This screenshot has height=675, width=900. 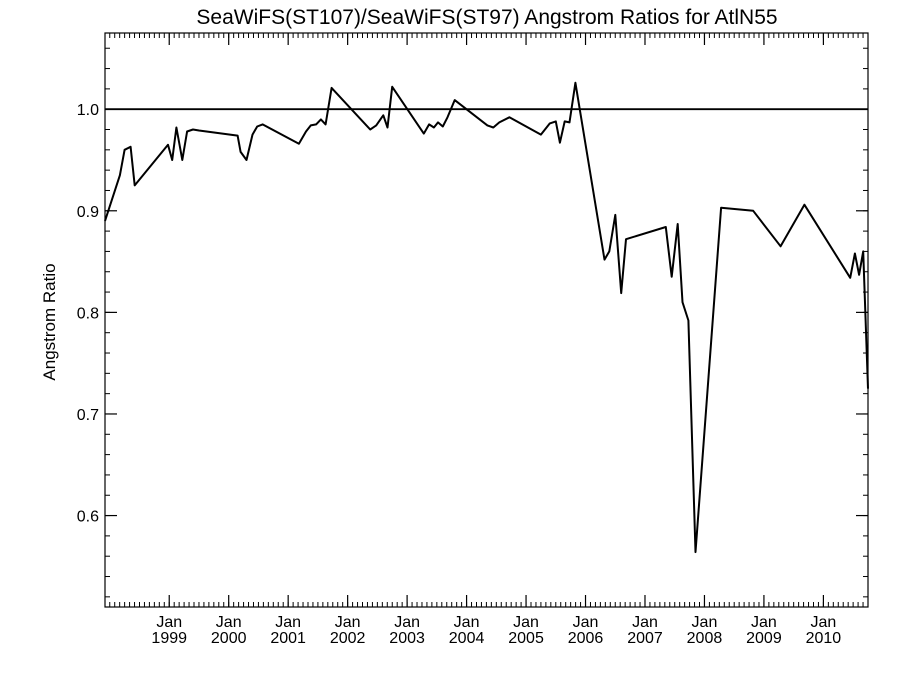 I want to click on x-tick-year-label: 2001, so click(x=288, y=638).